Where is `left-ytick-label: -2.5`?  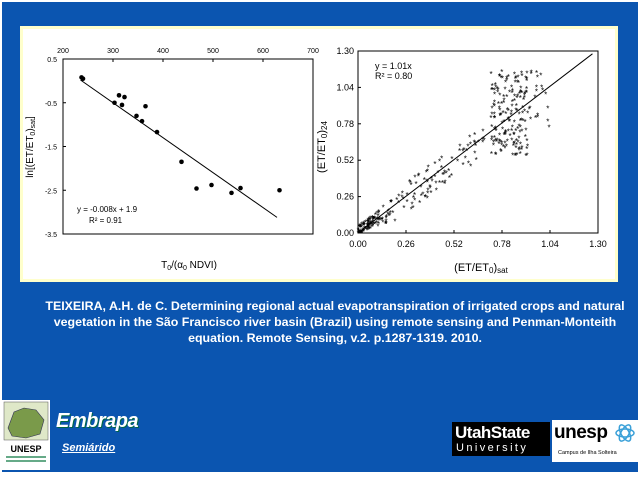
left-ytick-label: -2.5 is located at coordinates (51, 191).